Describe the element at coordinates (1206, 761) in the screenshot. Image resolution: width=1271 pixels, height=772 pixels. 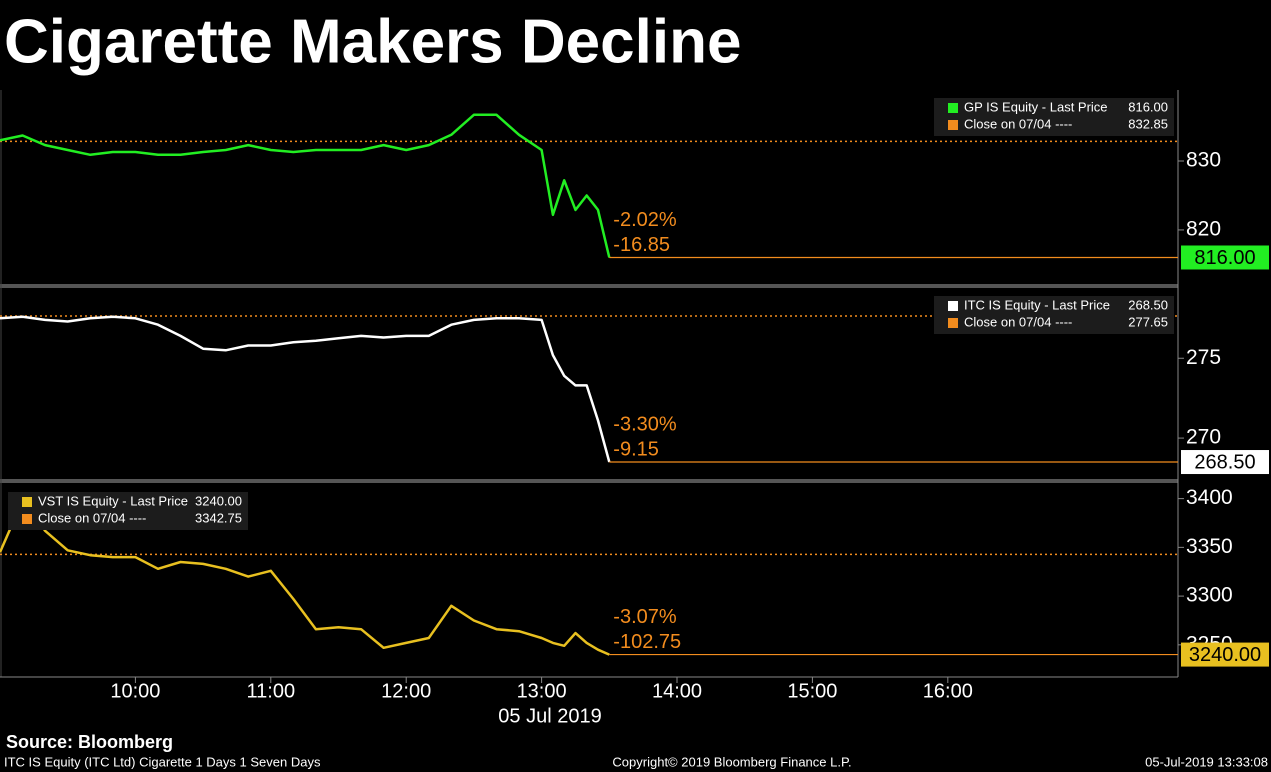
I see `timestamp: 05-Jul-2019 13:33:08` at that location.